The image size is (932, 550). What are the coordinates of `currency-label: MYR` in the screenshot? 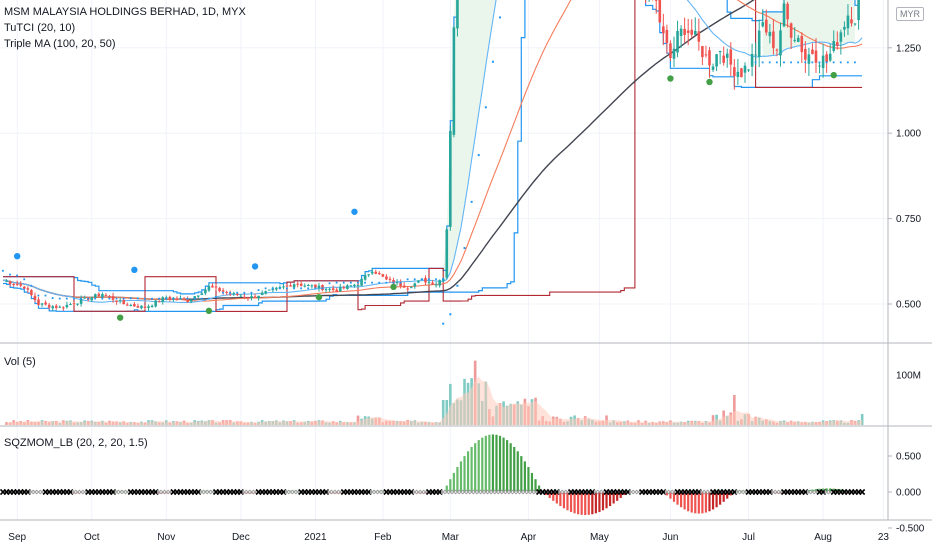 It's located at (910, 14).